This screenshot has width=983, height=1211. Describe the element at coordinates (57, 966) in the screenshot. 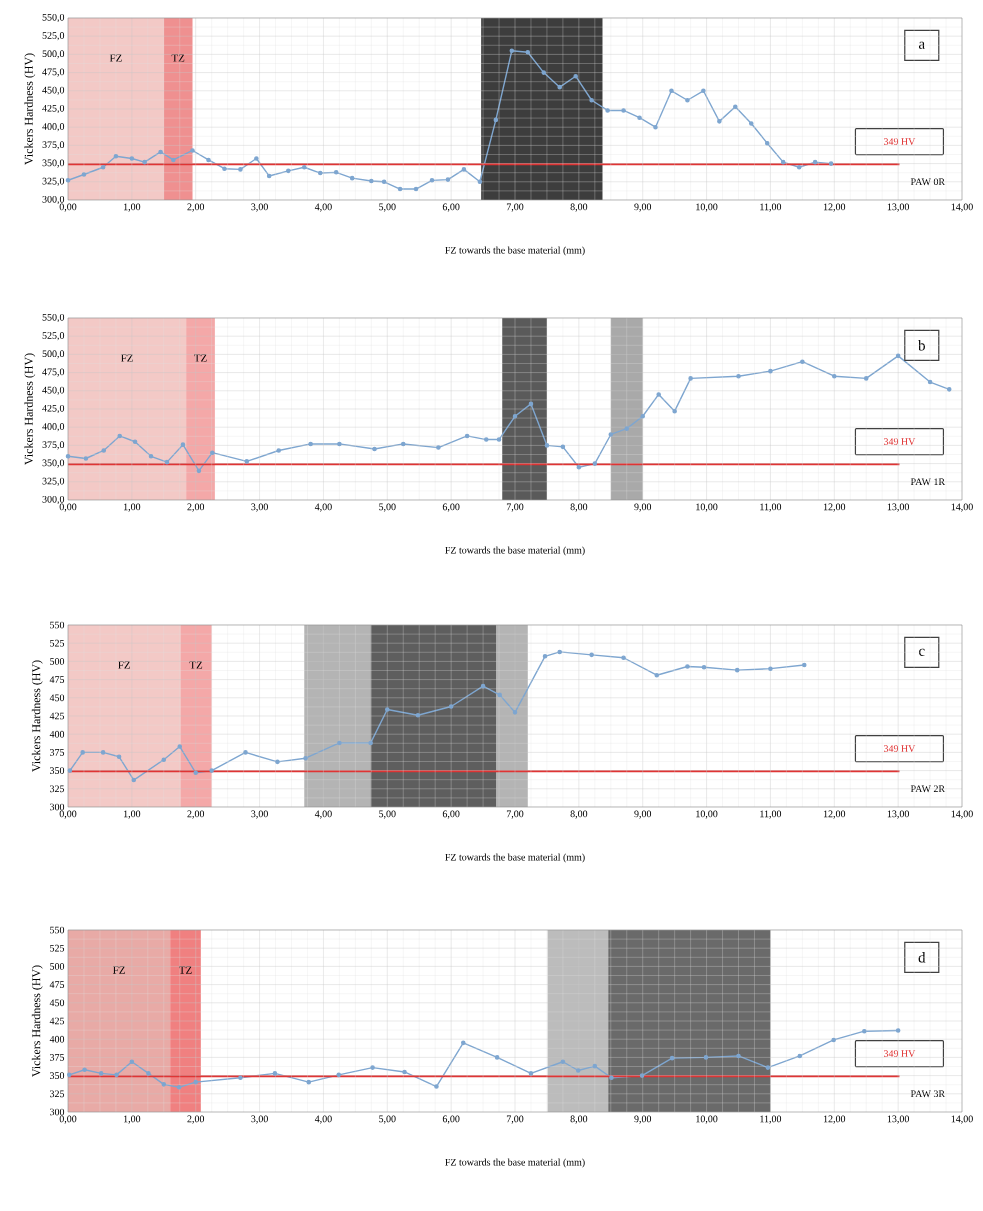

I see `y-tick-label: 500` at that location.